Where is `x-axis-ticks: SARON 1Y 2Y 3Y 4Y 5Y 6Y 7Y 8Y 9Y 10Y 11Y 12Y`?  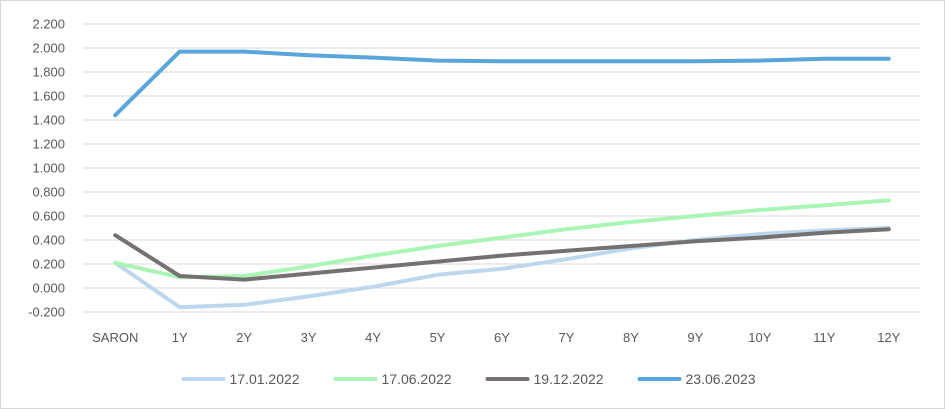 x-axis-ticks: SARON 1Y 2Y 3Y 4Y 5Y 6Y 7Y 8Y 9Y 10Y 11Y 12Y is located at coordinates (496, 337).